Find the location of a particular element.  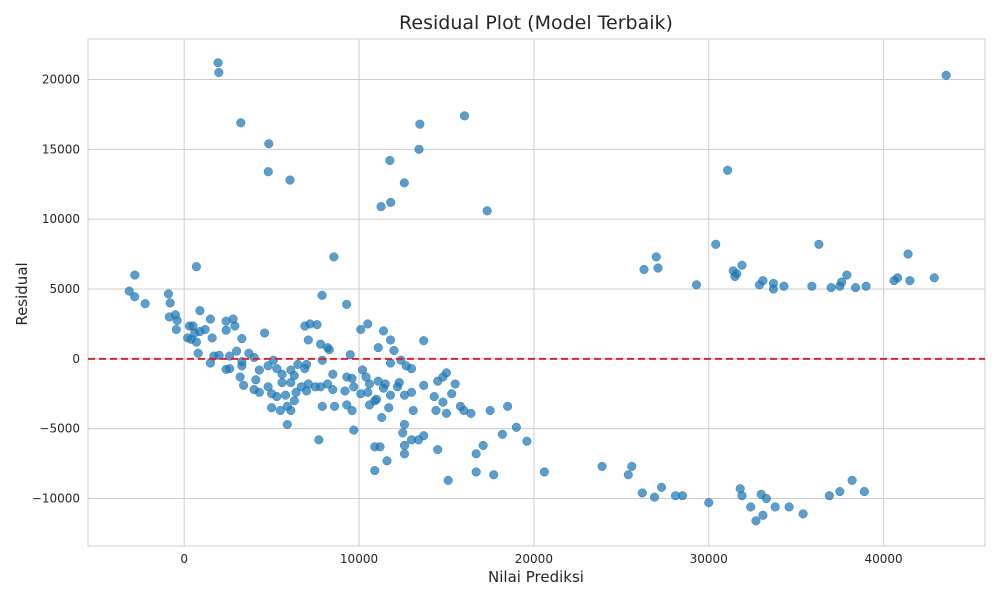

x-tick-label: 0 is located at coordinates (184, 559).